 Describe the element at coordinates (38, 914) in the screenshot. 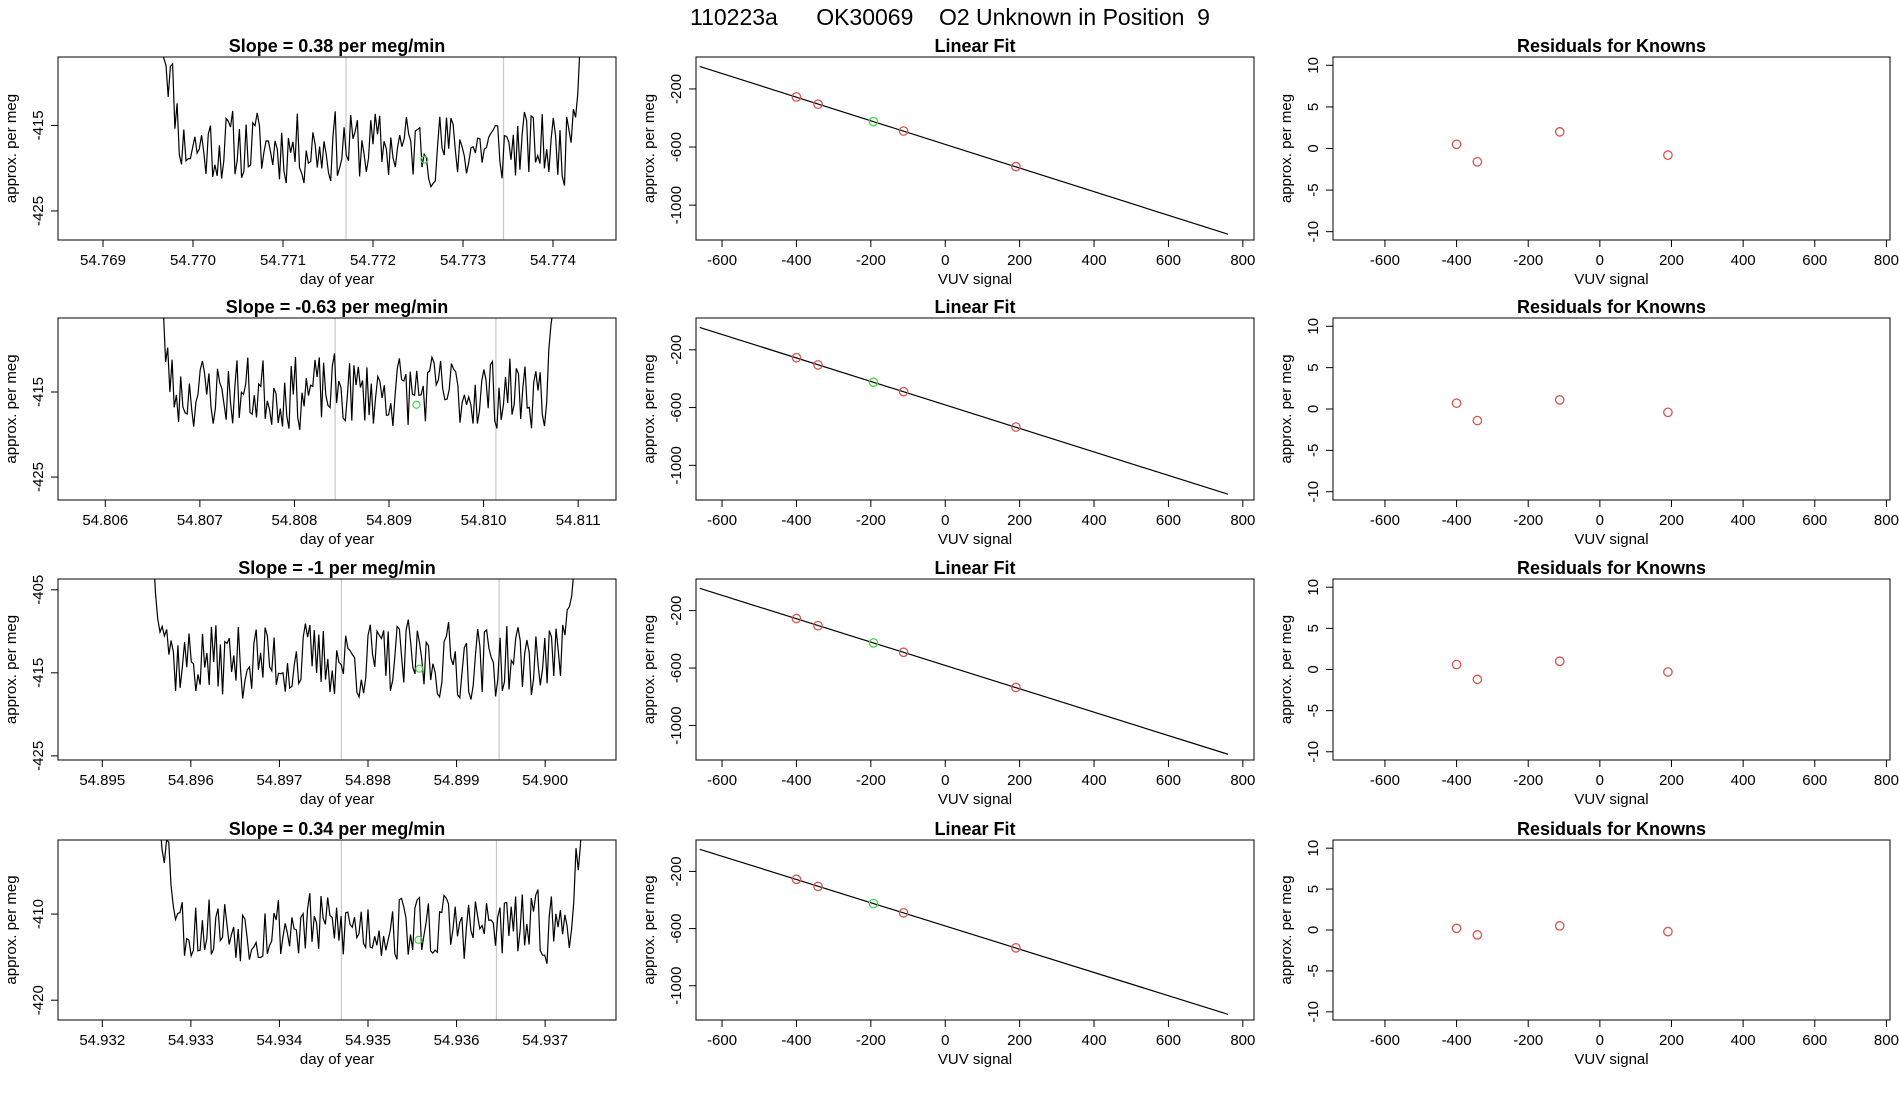

I see `y-tick-label: -410` at that location.